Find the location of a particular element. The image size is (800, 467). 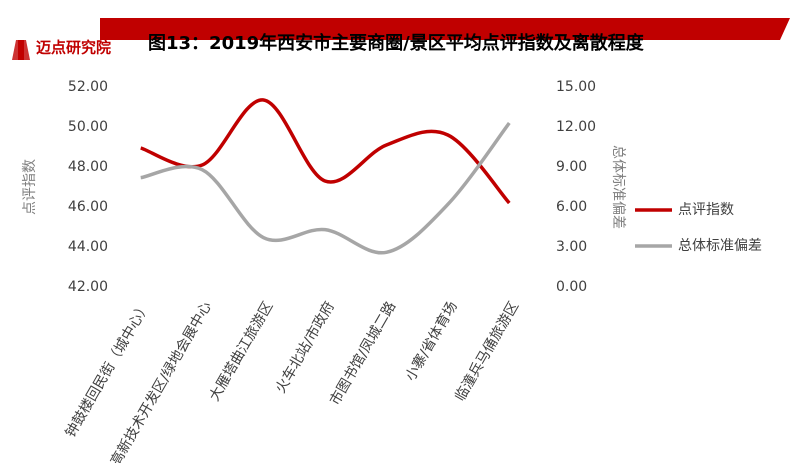

y-tick-label: 48.00 is located at coordinates (88, 167).